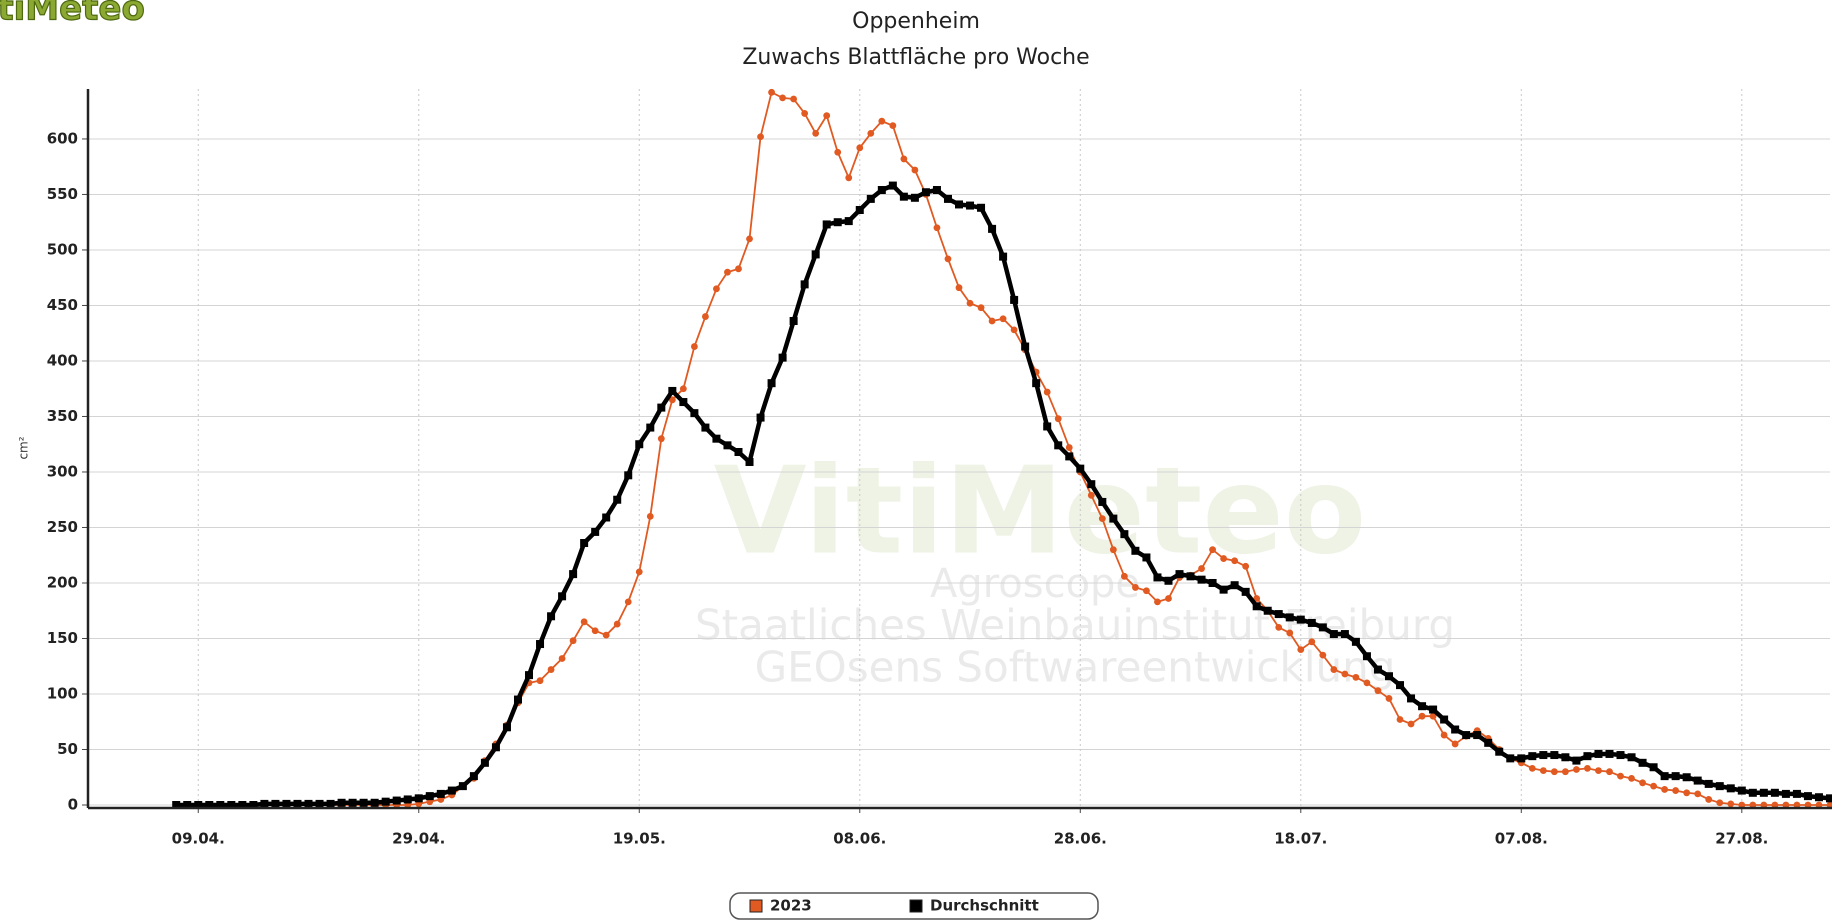  Describe the element at coordinates (984, 906) in the screenshot. I see `legend-label: Durchschnitt` at that location.